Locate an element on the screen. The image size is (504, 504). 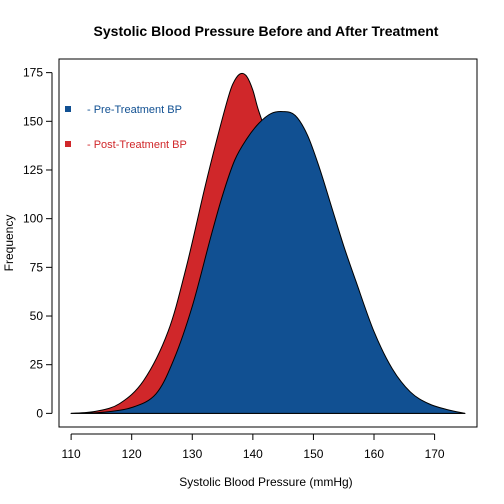
y-tick-label: 125 is located at coordinates (33, 170).